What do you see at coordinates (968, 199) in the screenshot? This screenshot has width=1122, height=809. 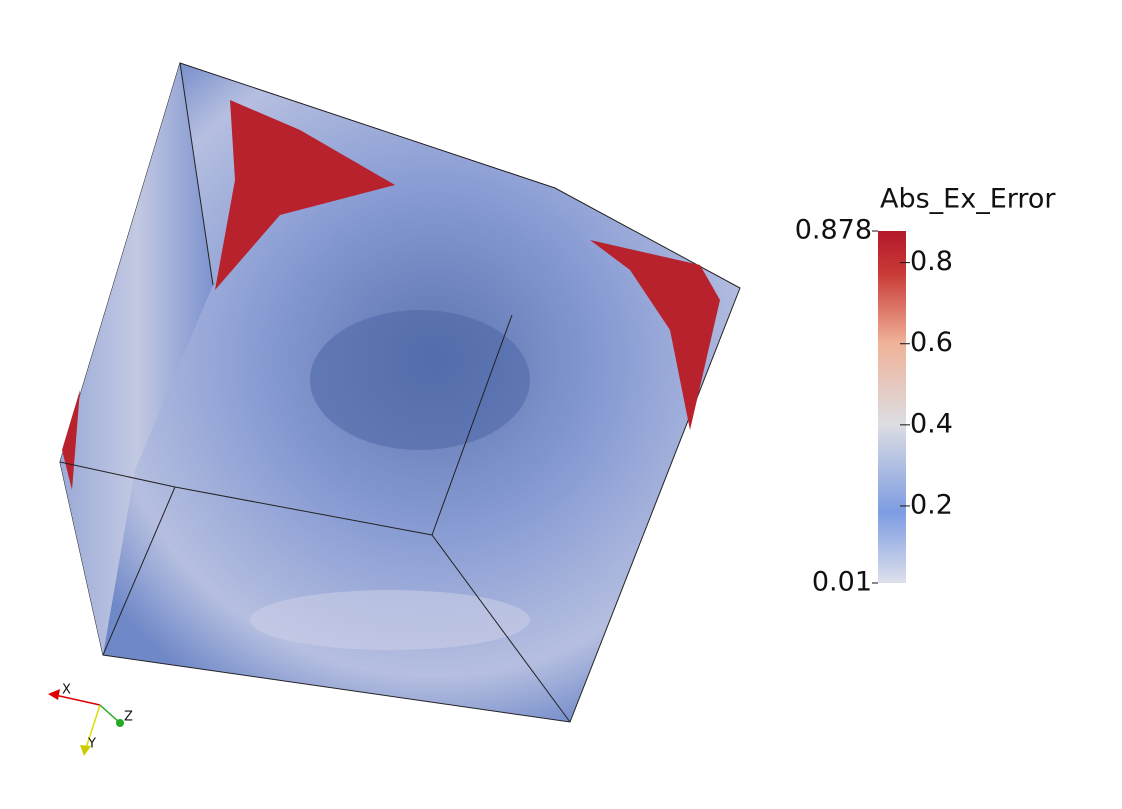 I see `legend-title: Abs_Ex_Error` at bounding box center [968, 199].